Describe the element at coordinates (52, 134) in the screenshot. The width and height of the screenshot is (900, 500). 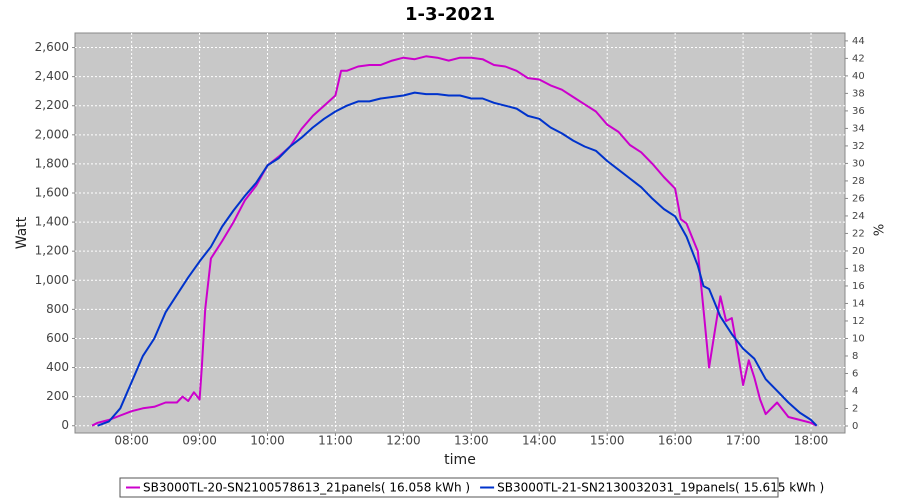
I see `y-tick-label: 2,000` at that location.